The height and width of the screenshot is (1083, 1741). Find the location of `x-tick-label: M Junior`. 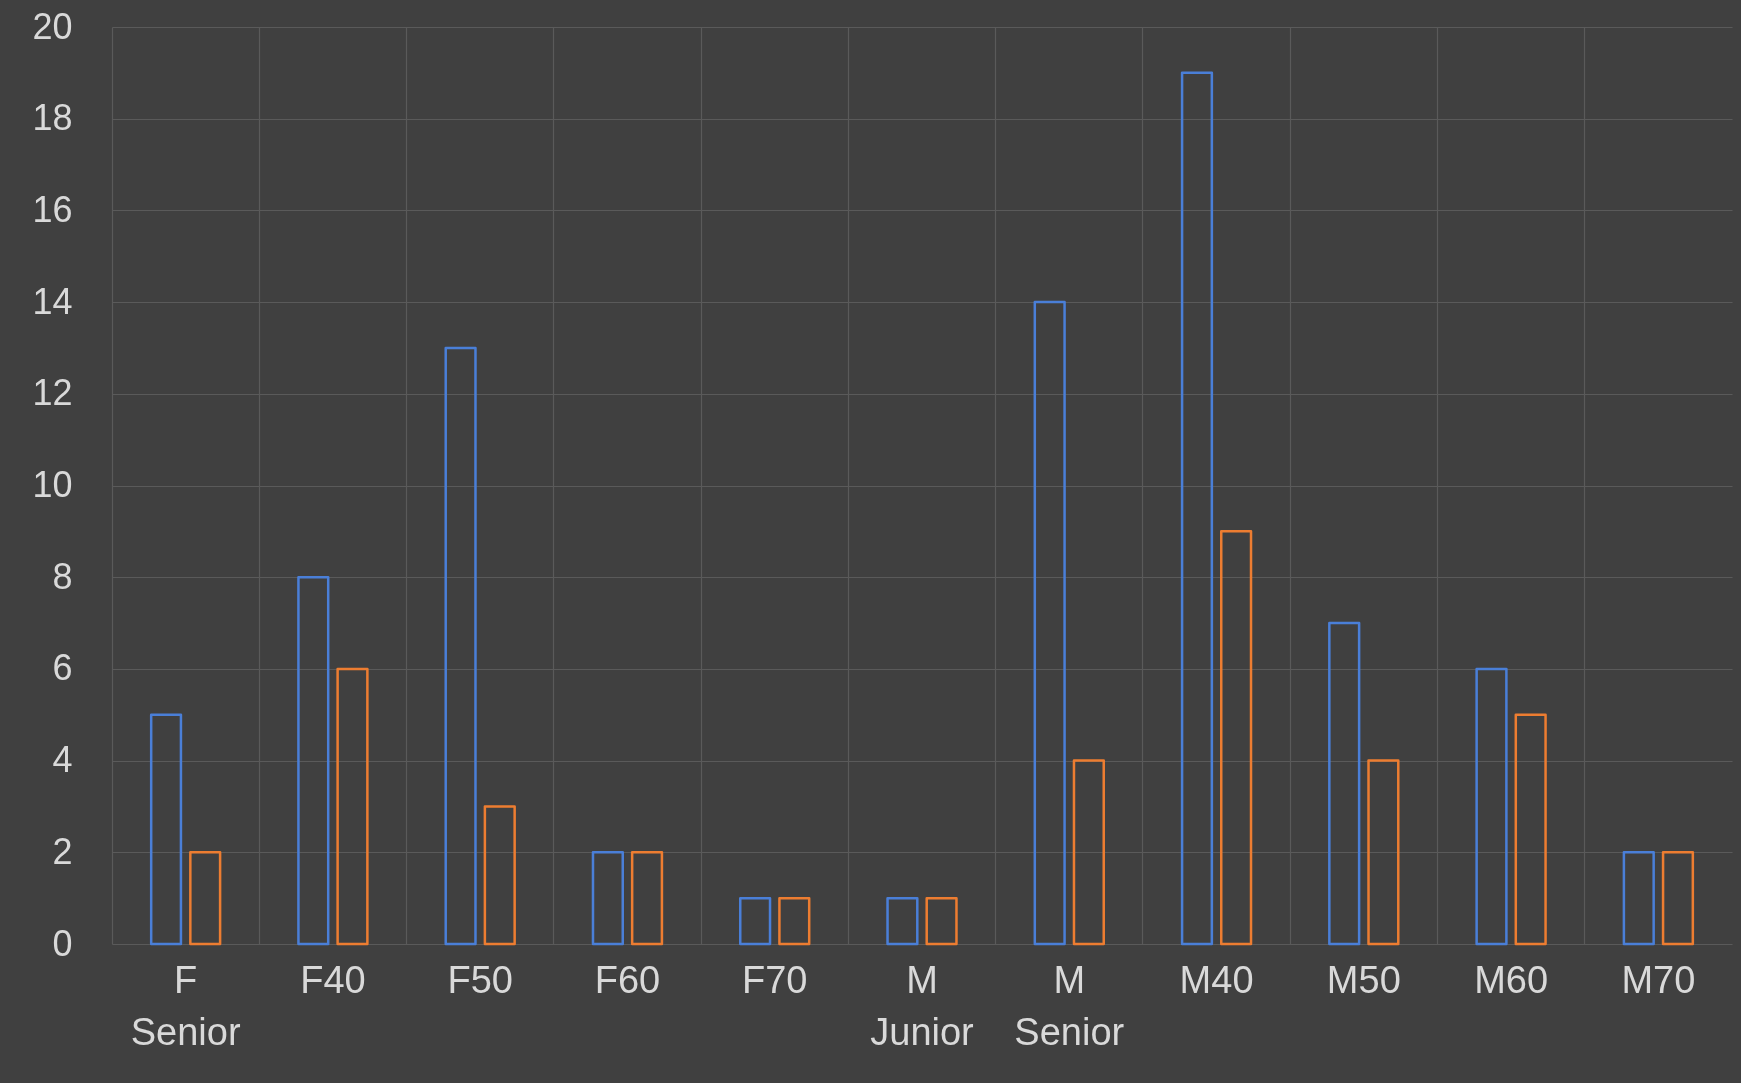

x-tick-label: M Junior is located at coordinates (922, 1005).